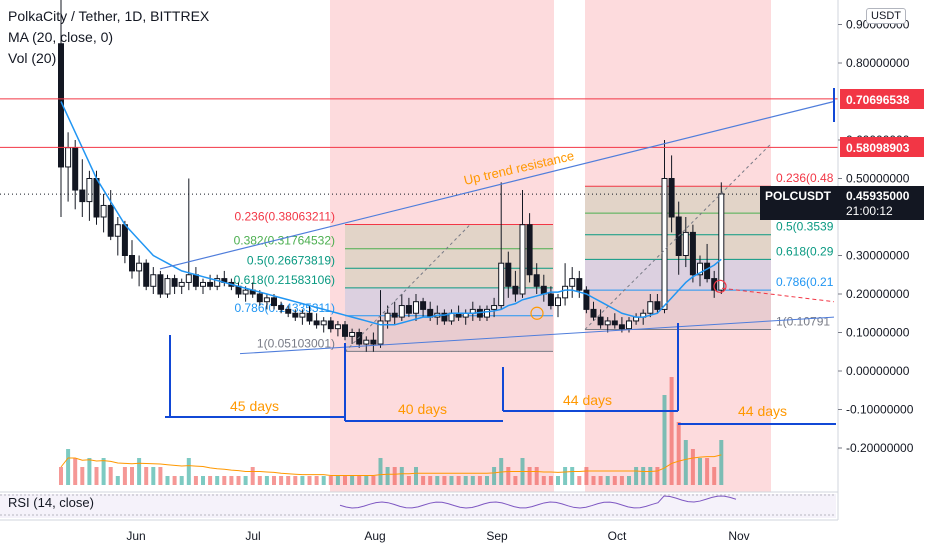 Image resolution: width=932 pixels, height=555 pixels. What do you see at coordinates (391, 465) in the screenshot?
I see `volume-ma-line` at bounding box center [391, 465].